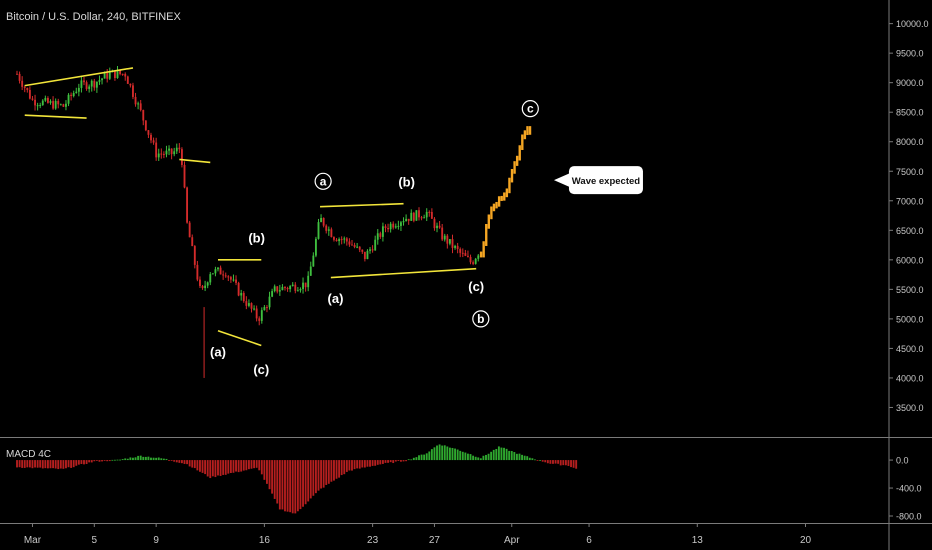 Image resolution: width=932 pixels, height=550 pixels. Describe the element at coordinates (297, 479) in the screenshot. I see `macd-histogram` at that location.